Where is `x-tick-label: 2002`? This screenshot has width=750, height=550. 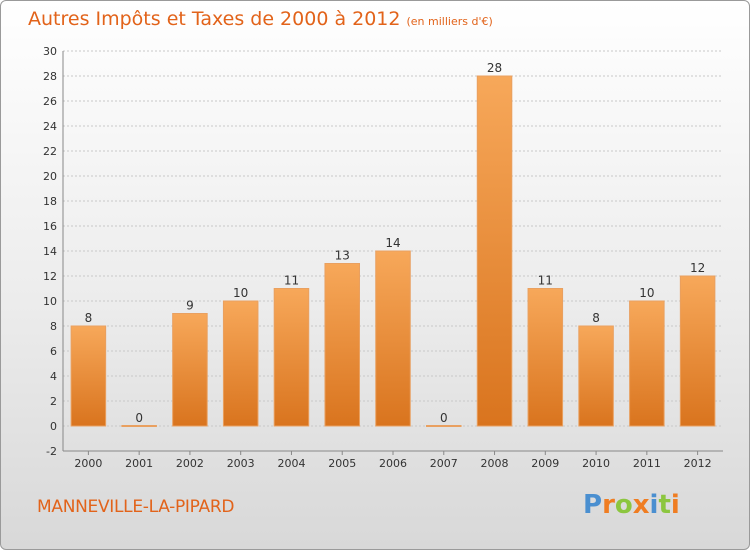
x-tick-label: 2002 is located at coordinates (190, 463).